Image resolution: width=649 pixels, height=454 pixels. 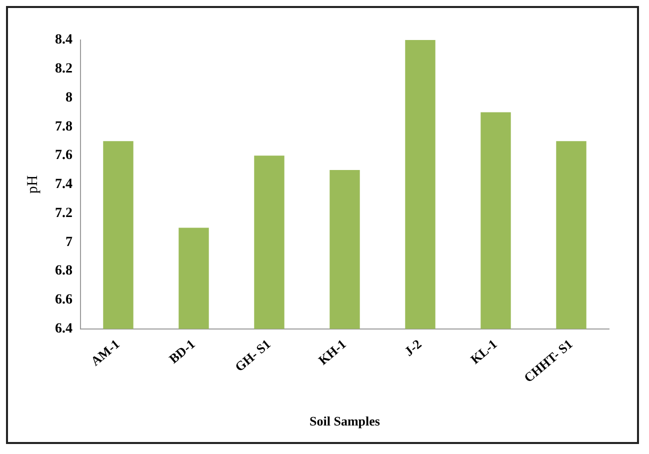 I want to click on y-tick-label: 7, so click(x=69, y=242).